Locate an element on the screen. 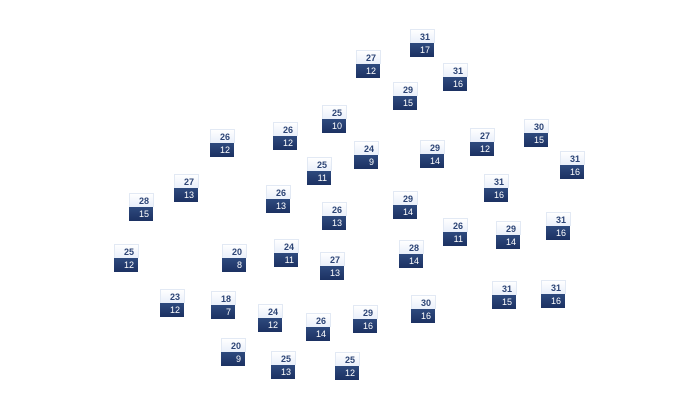 This screenshot has height=410, width=700. low-temperature: 13 is located at coordinates (332, 273).